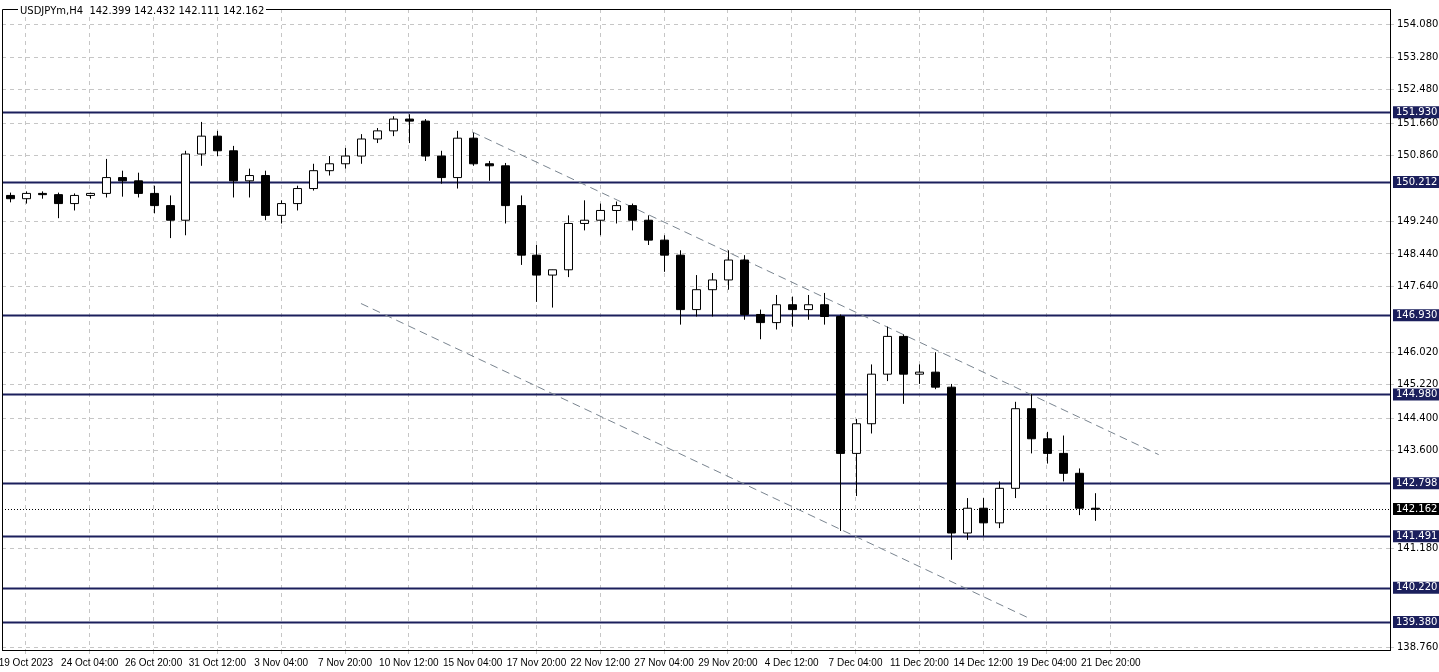 The image size is (1439, 672). What do you see at coordinates (919, 662) in the screenshot?
I see `x-tick-label: 11 Dec 20:00` at bounding box center [919, 662].